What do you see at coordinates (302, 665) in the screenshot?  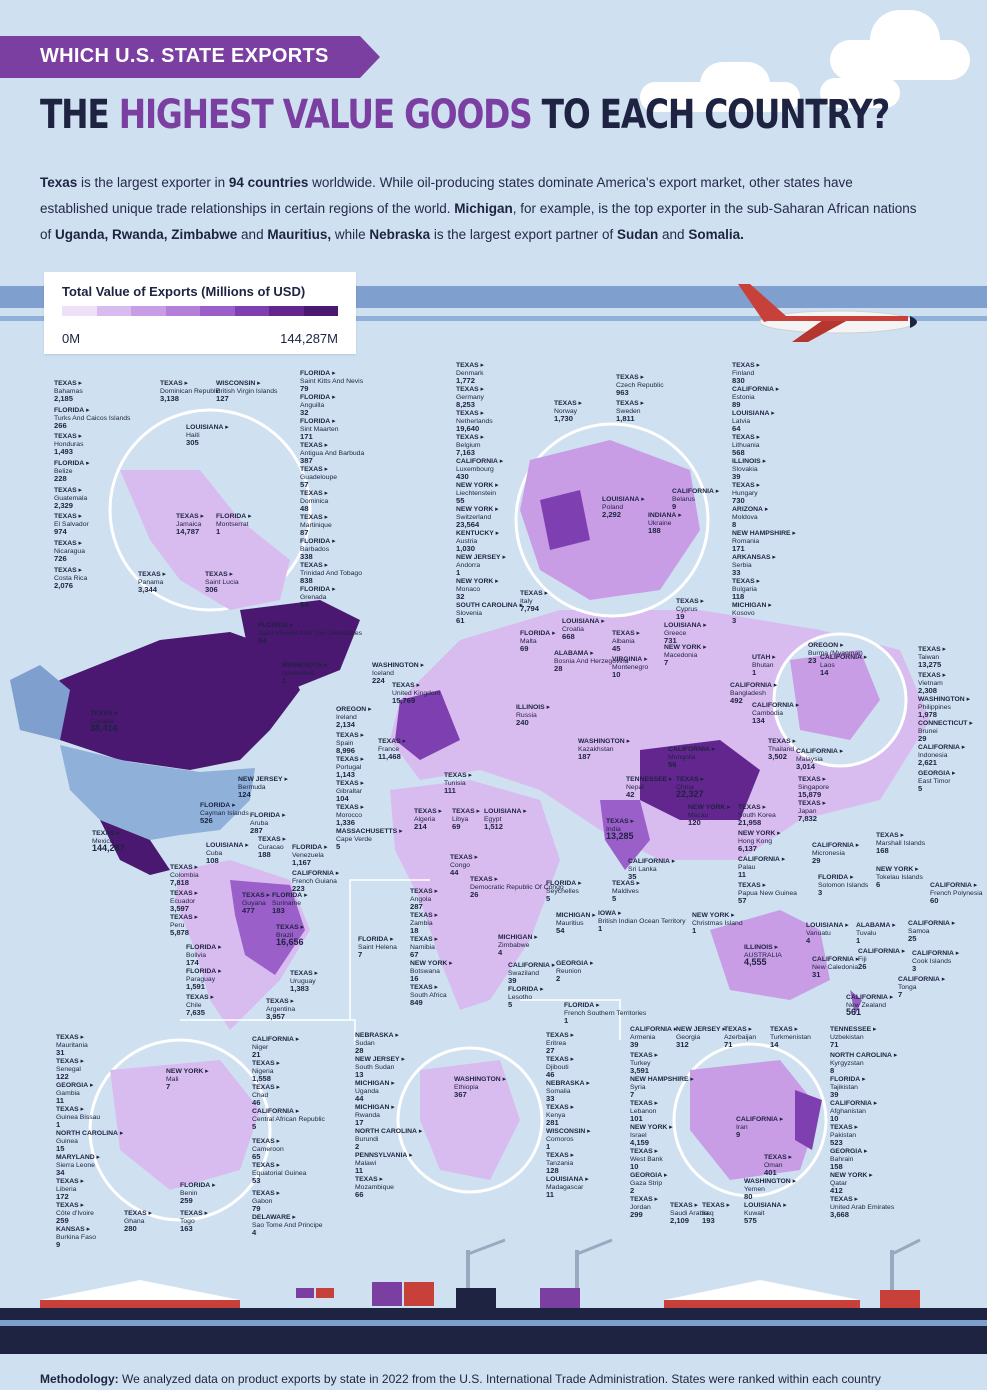 I see `state-name: MINNESOTA` at bounding box center [302, 665].